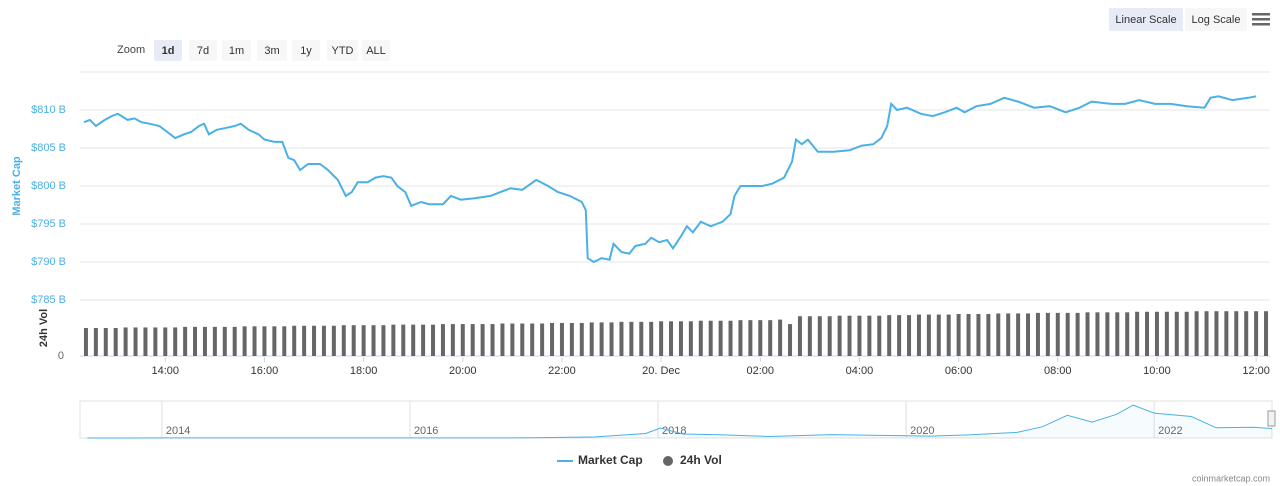 The image size is (1280, 486). I want to click on x-tick-label: 14:00, so click(166, 371).